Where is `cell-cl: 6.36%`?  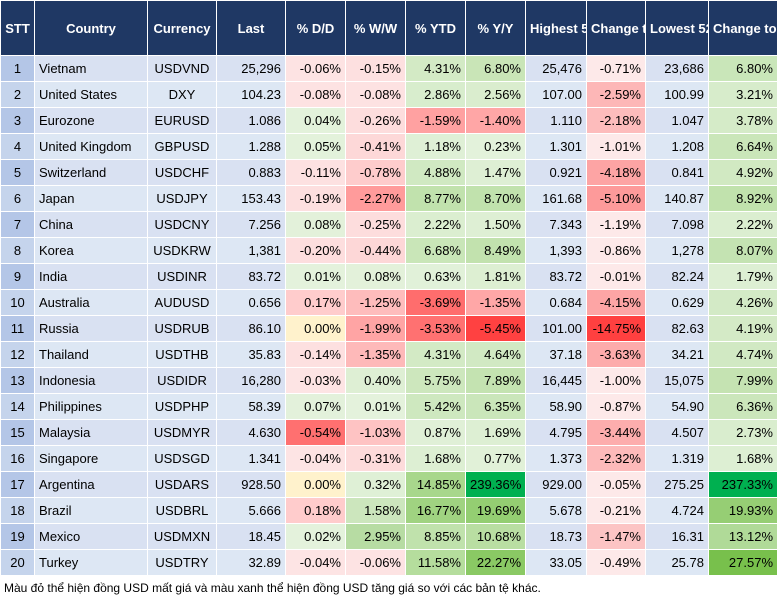 cell-cl: 6.36% is located at coordinates (743, 407).